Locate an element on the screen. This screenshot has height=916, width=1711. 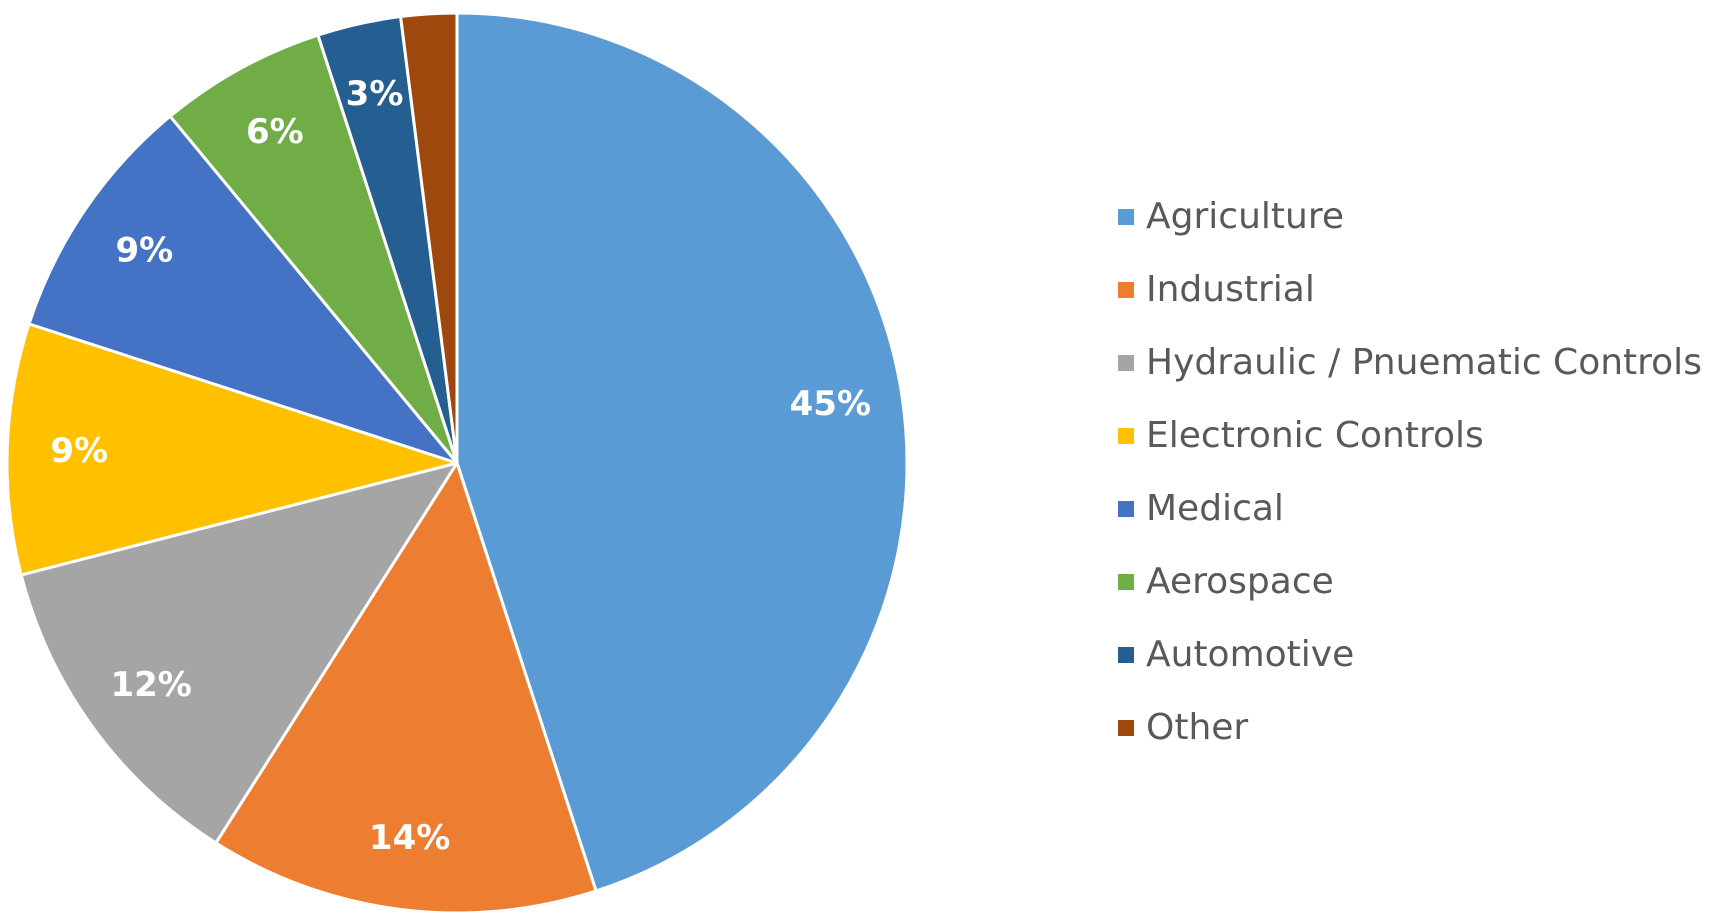
legend-item-hydraulic-pnuematic-controls: Hydraulic / Pnuematic Controls is located at coordinates (1410, 362).